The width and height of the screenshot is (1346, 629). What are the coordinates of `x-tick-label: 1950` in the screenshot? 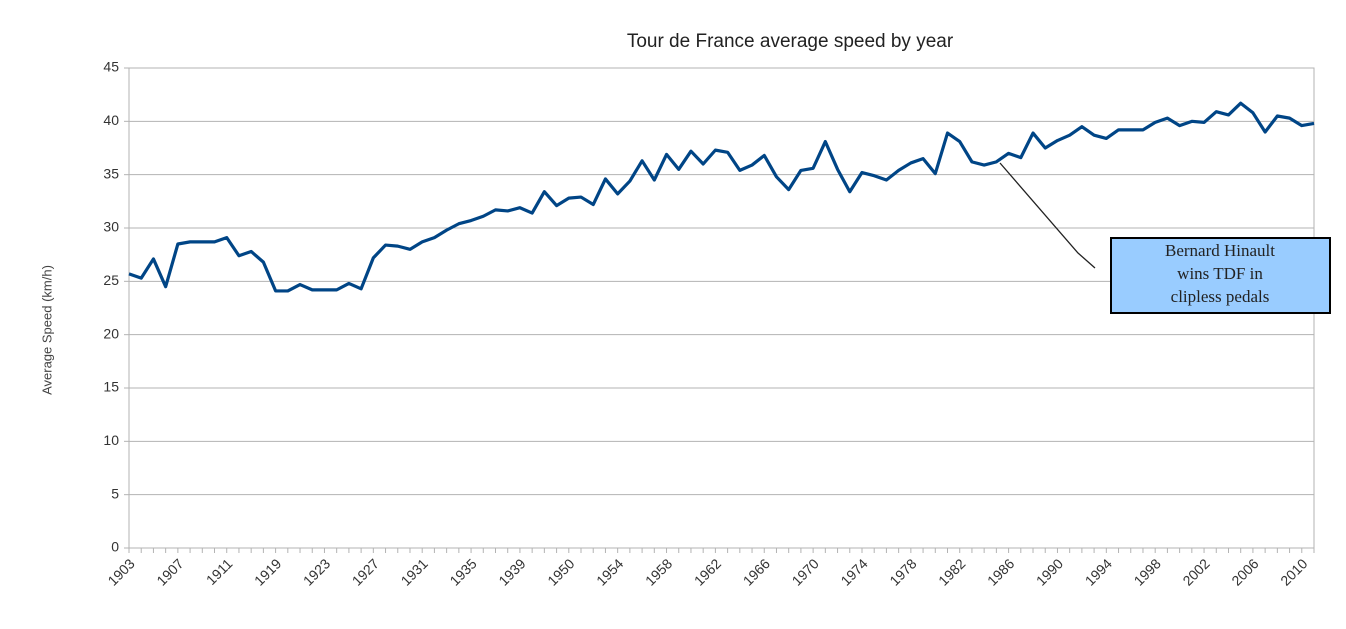 It's located at (560, 571).